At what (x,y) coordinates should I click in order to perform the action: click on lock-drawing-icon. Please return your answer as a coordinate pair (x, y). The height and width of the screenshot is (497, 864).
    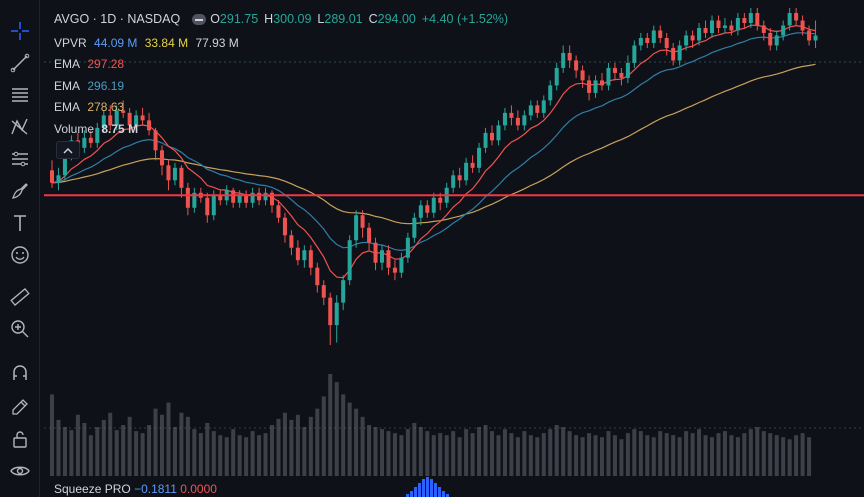
    Looking at the image, I should click on (20, 407).